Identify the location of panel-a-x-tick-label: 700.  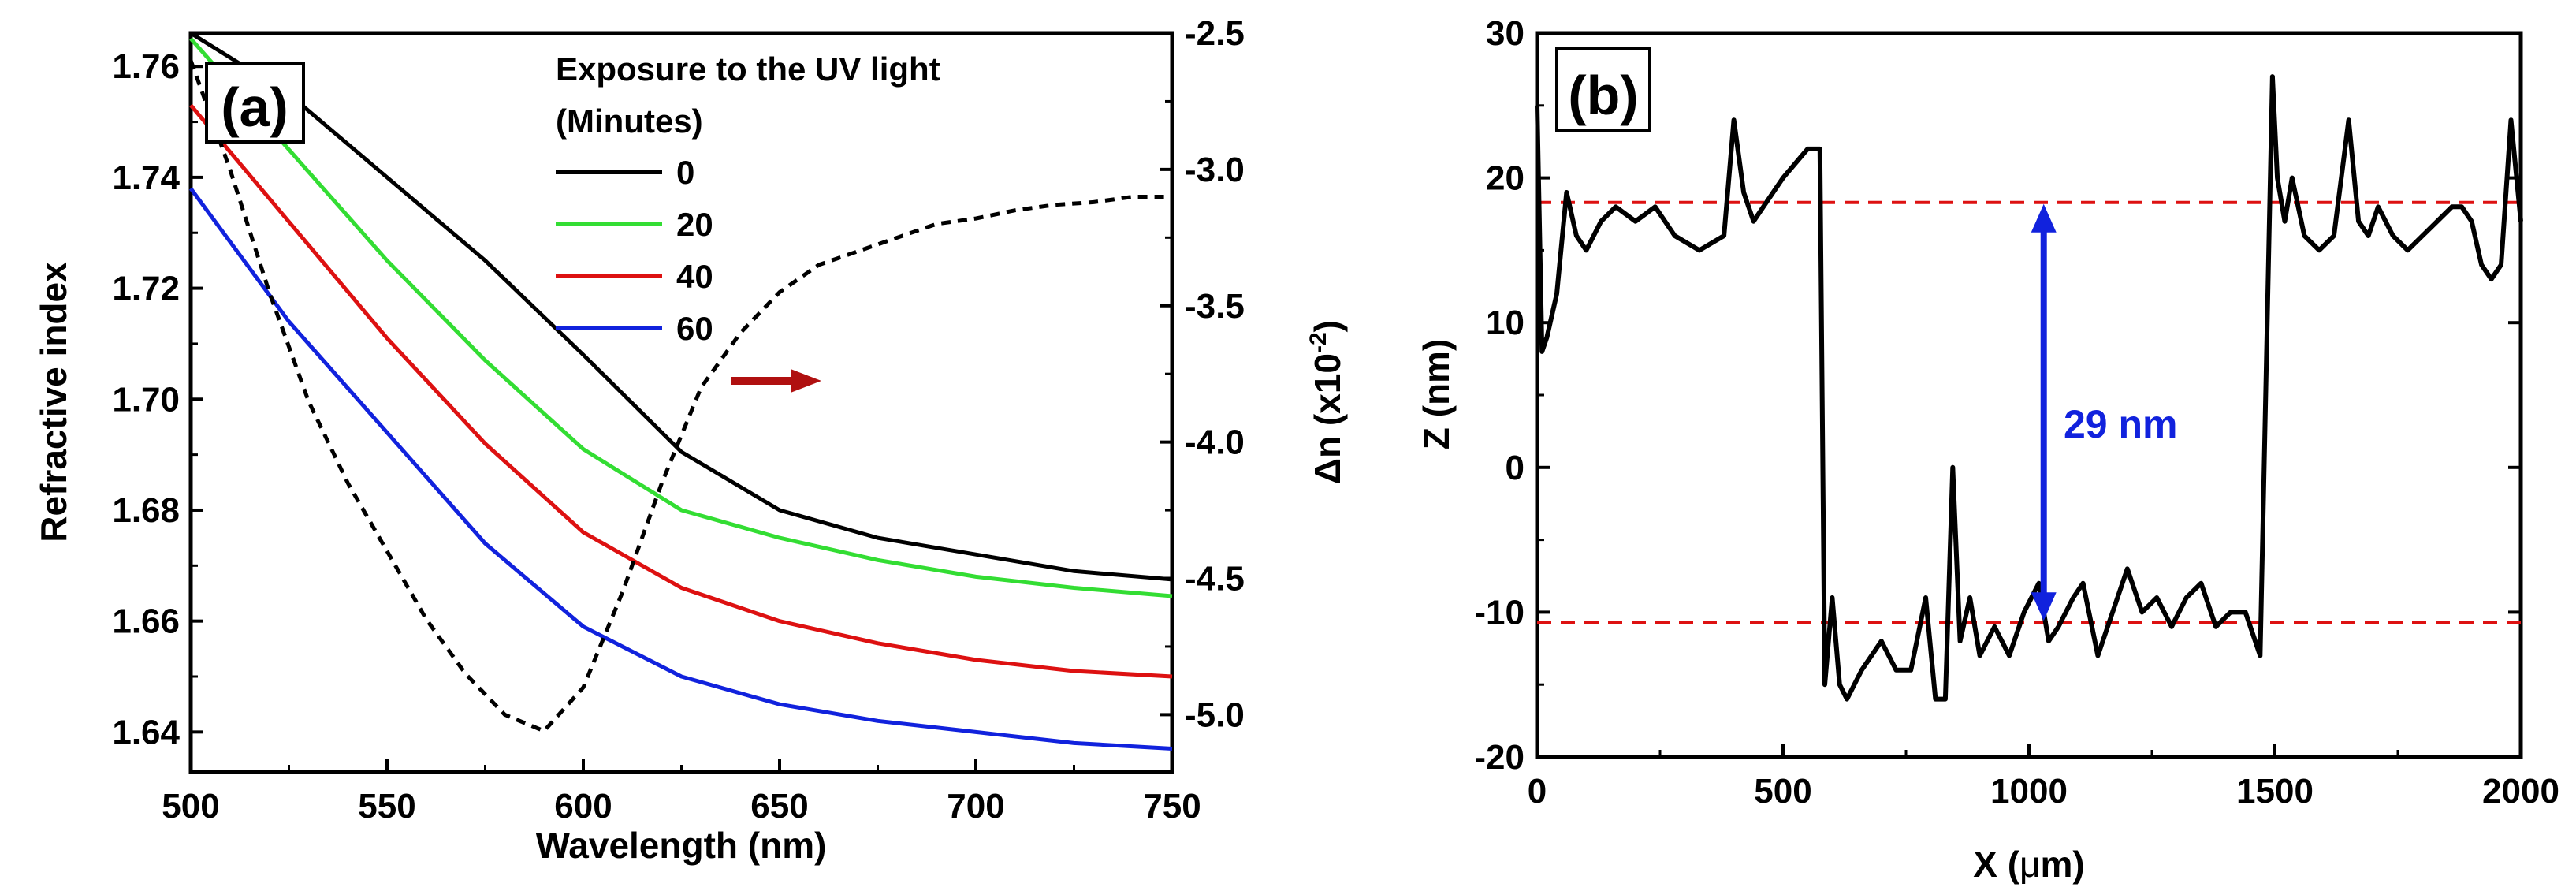
(975, 806).